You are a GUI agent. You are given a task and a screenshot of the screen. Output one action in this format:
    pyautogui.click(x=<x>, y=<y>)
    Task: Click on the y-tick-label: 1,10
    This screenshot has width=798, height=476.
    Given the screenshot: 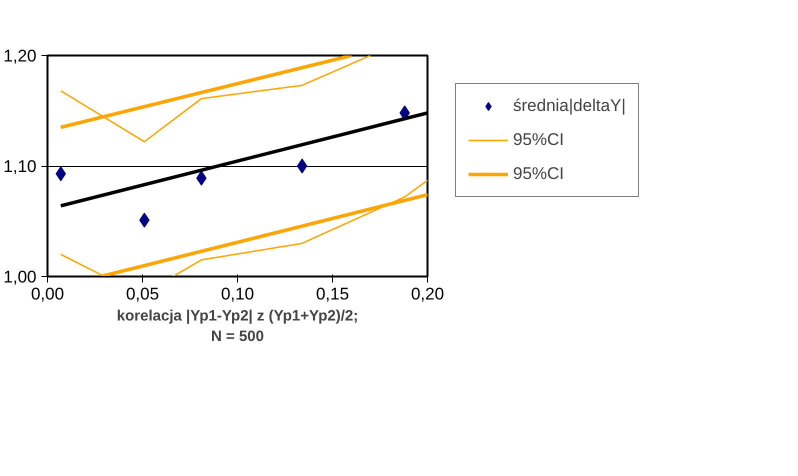 What is the action you would take?
    pyautogui.click(x=20, y=166)
    